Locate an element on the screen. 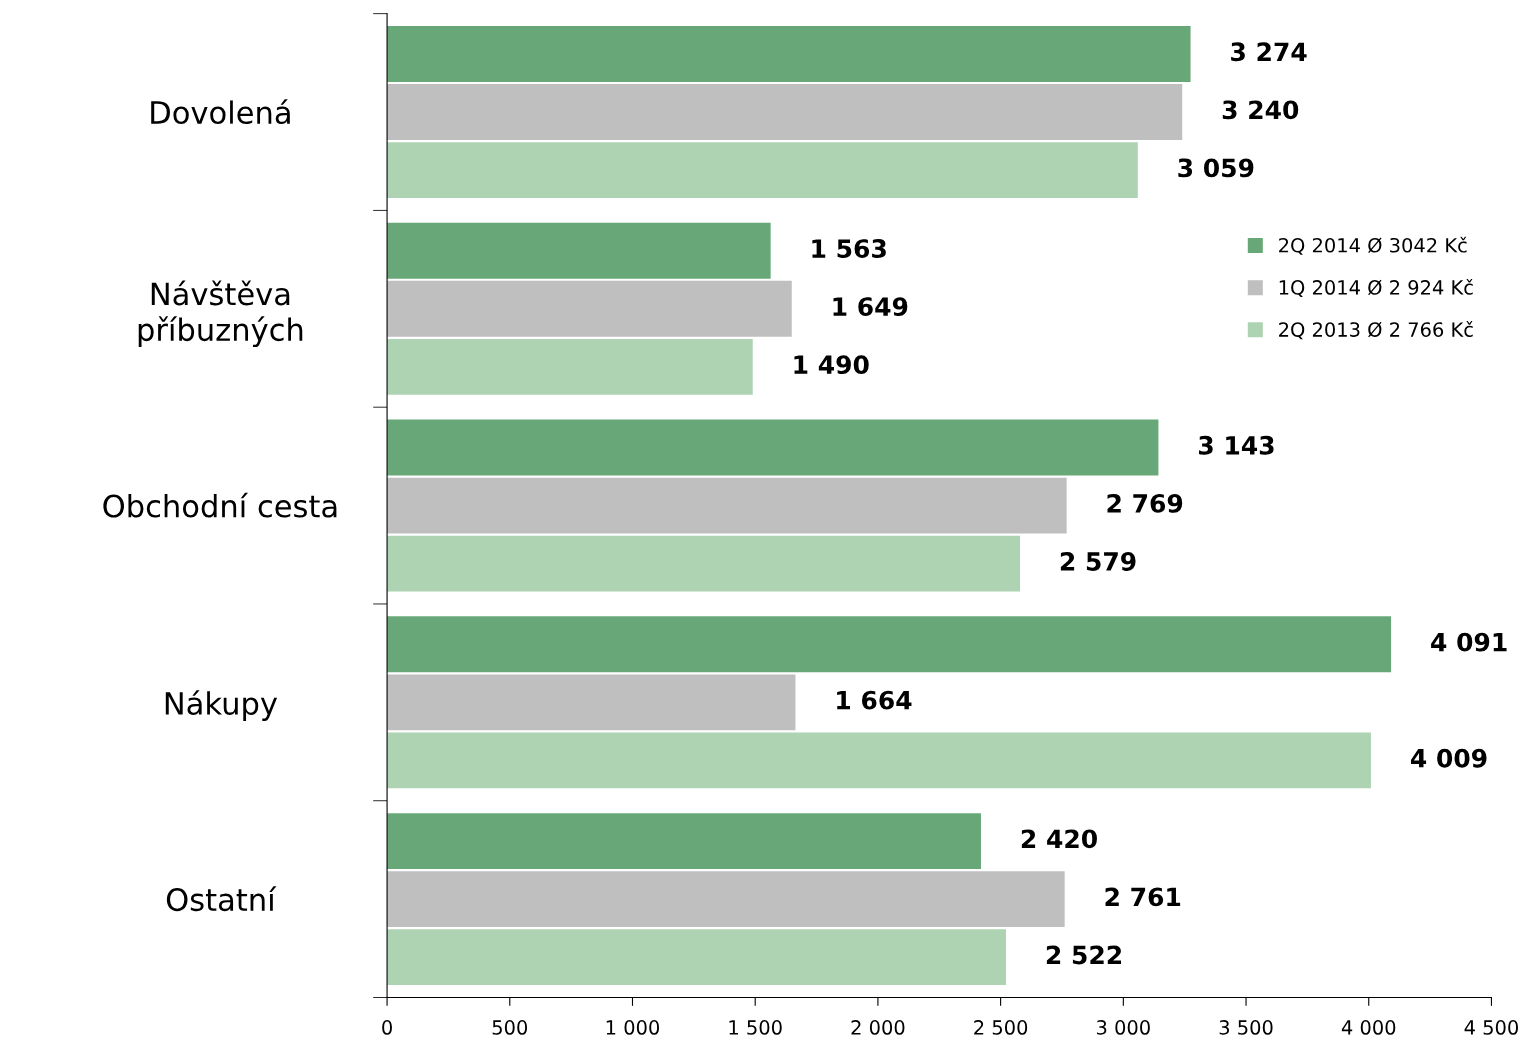  x-tick-label: 500 is located at coordinates (510, 1027).